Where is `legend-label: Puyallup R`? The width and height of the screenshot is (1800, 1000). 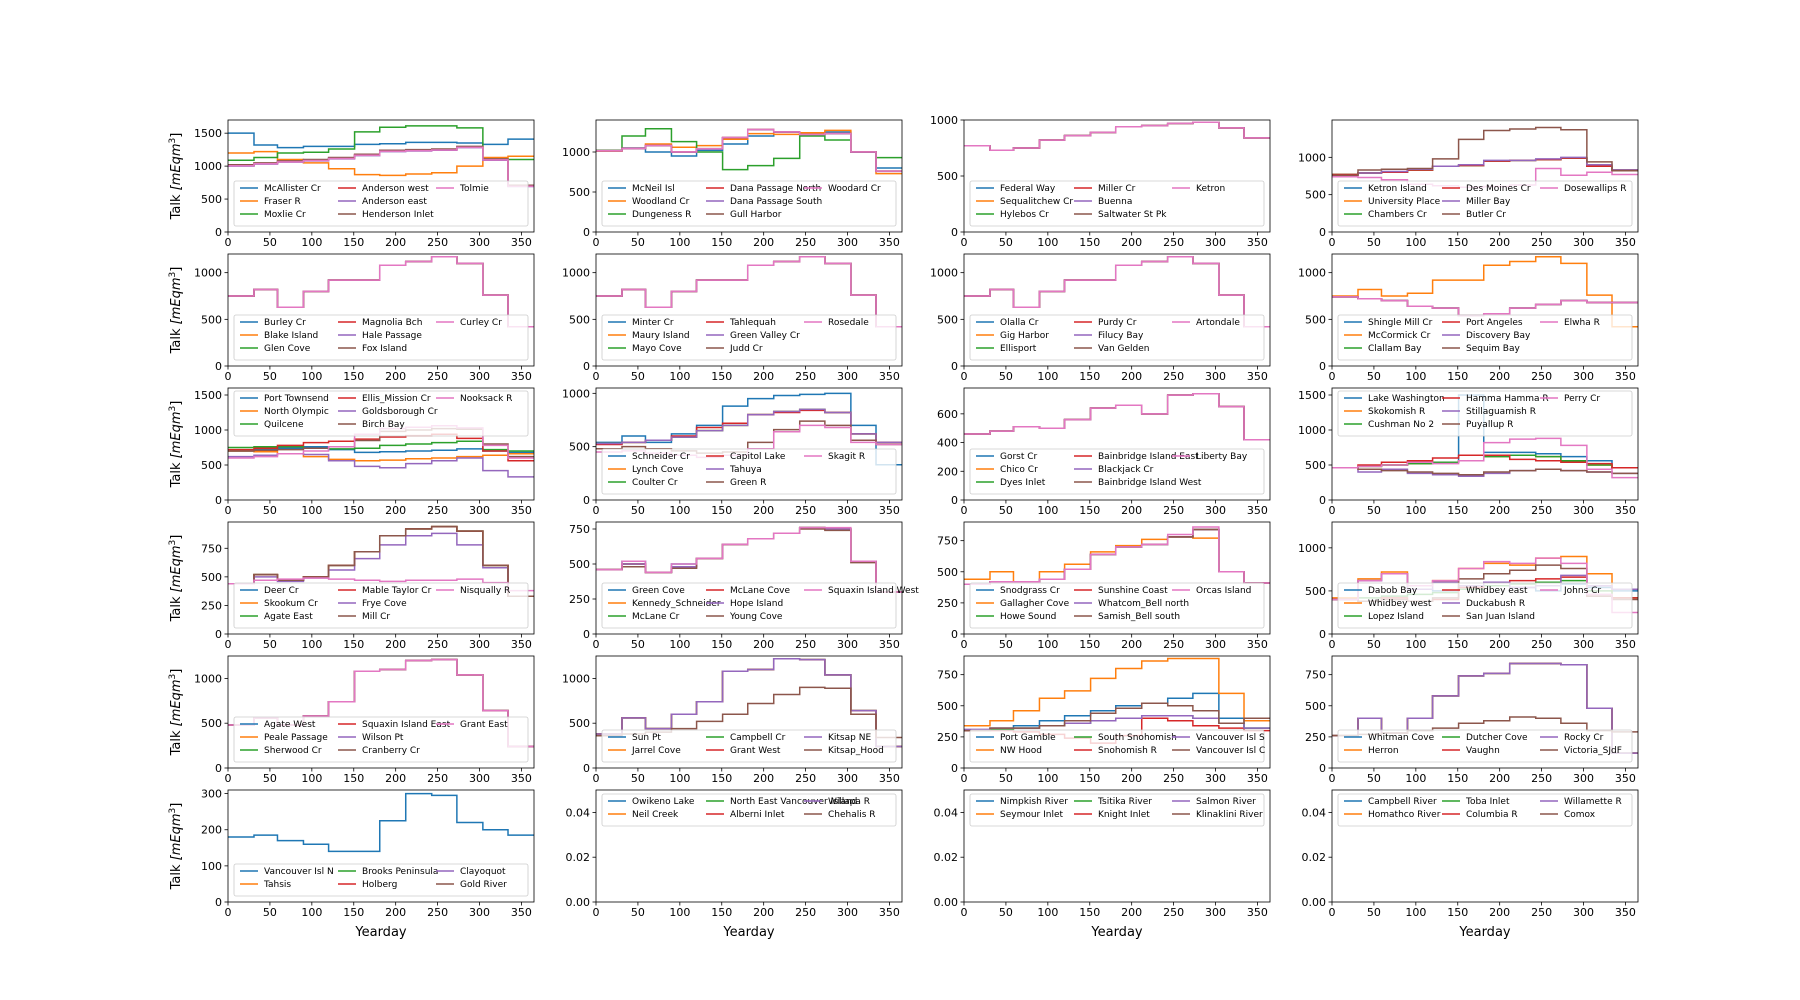 legend-label: Puyallup R is located at coordinates (1489, 425).